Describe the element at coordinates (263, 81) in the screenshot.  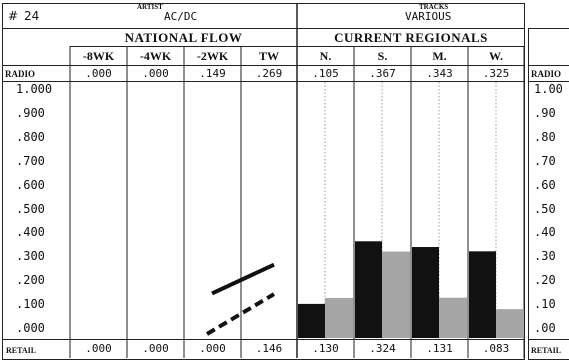
I see `radio-row-divider` at that location.